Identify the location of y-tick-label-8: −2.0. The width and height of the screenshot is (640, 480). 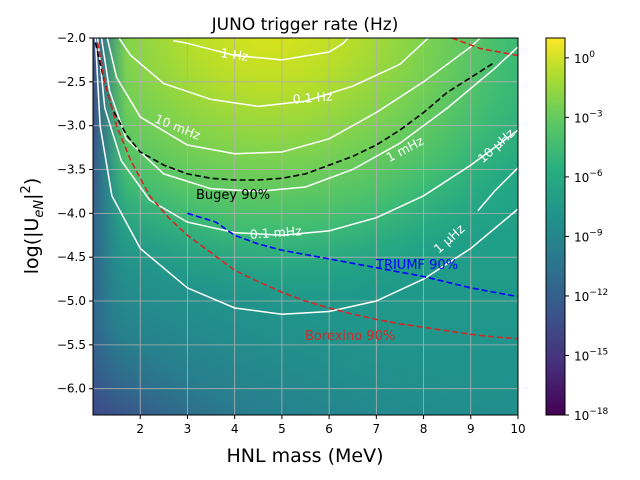
(71, 38).